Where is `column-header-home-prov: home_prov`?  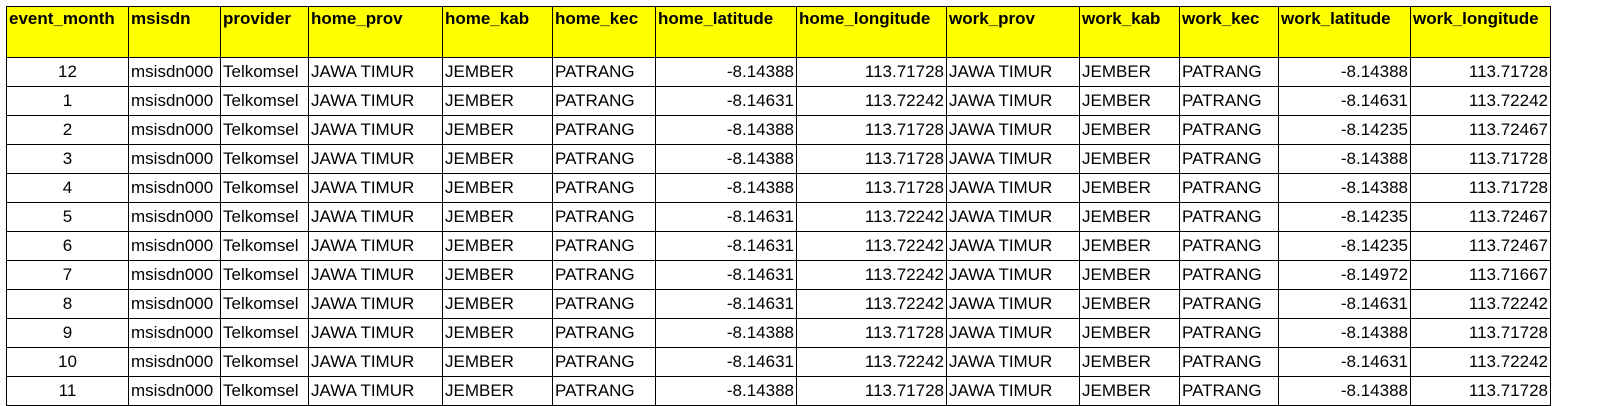 column-header-home-prov: home_prov is located at coordinates (375, 32).